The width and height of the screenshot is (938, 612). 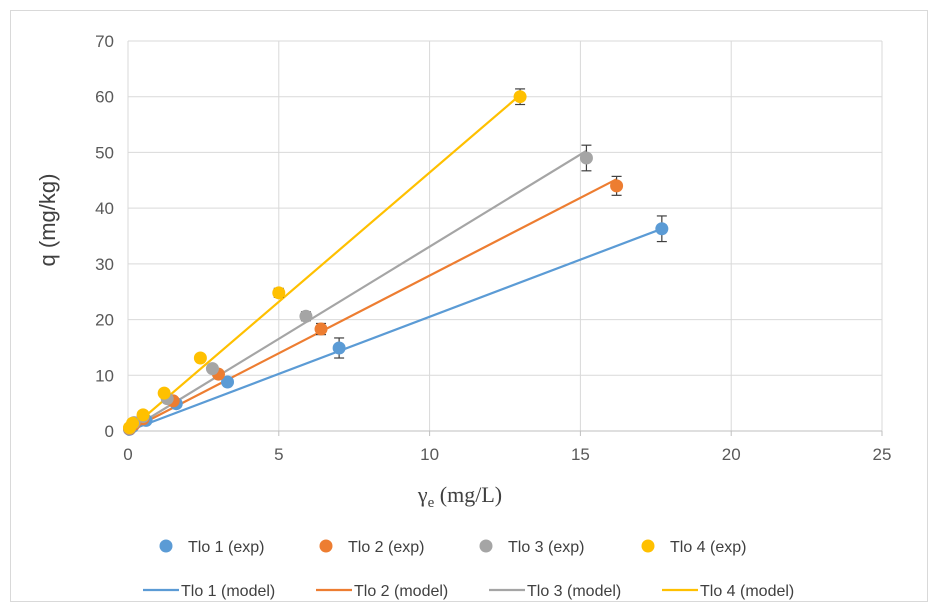 What do you see at coordinates (431, 503) in the screenshot?
I see `x-axis-title-subscript: e` at bounding box center [431, 503].